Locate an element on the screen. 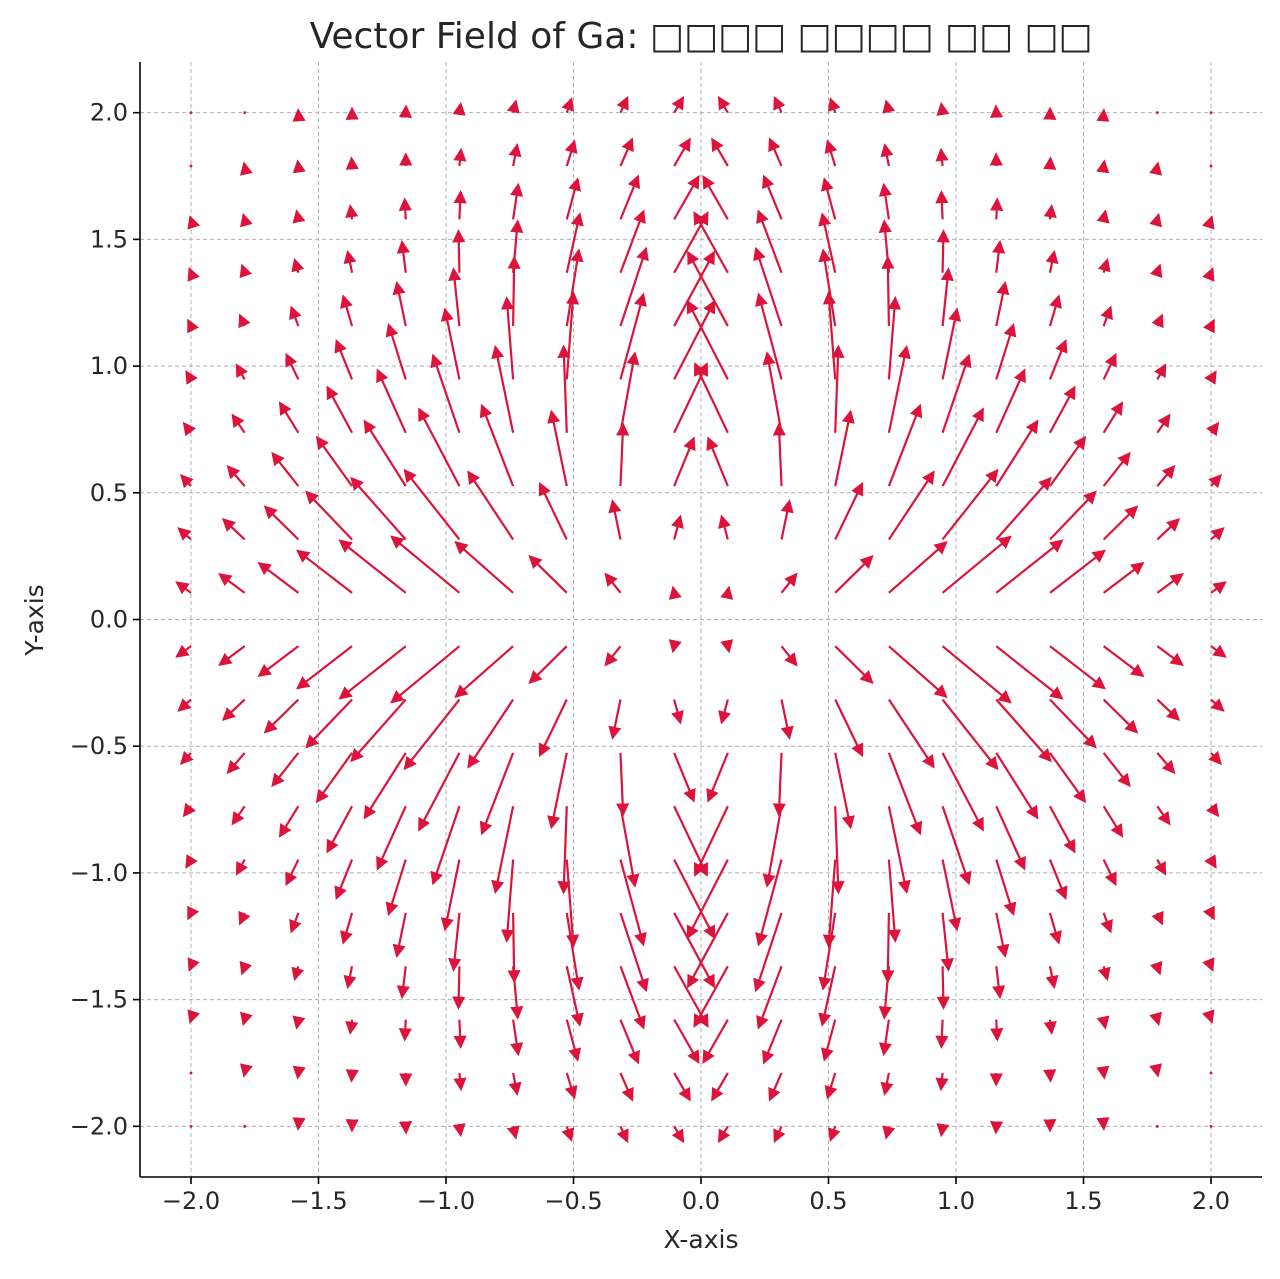 Image resolution: width=1280 pixels, height=1279 pixels. y-tick-label: −1.5 is located at coordinates (99, 1000).